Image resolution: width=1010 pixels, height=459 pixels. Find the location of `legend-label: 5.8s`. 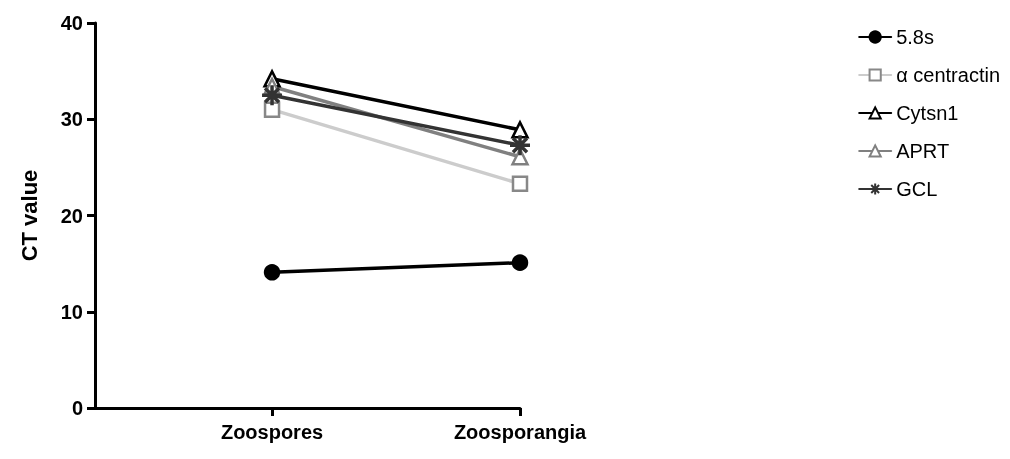

legend-label: 5.8s is located at coordinates (915, 37).